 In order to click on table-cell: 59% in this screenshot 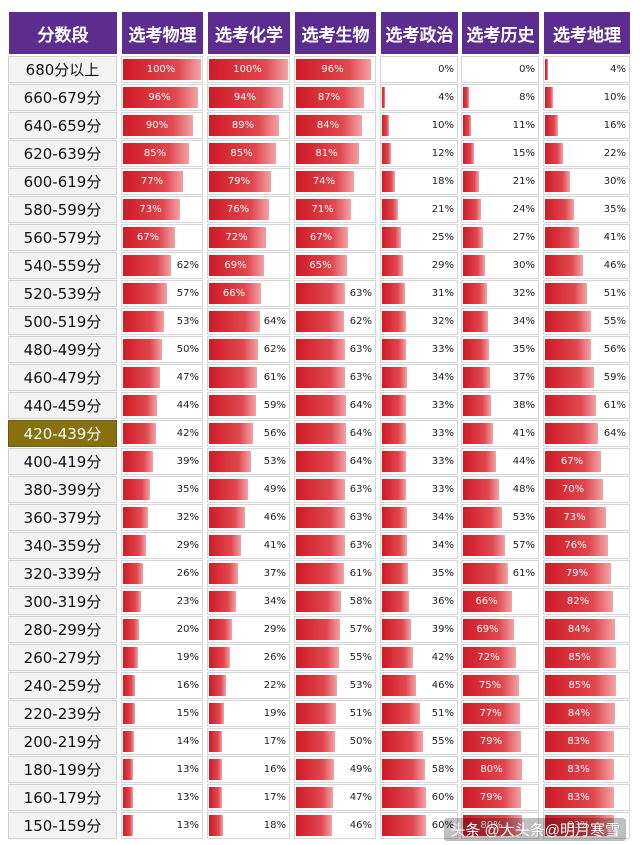, I will do `click(586, 377)`.